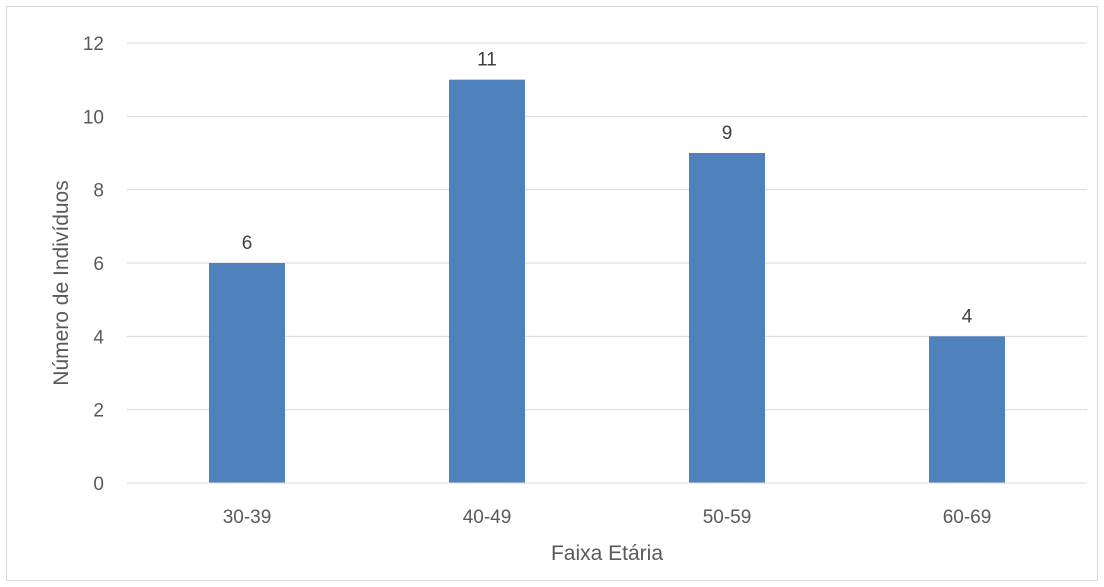 The height and width of the screenshot is (587, 1104). Describe the element at coordinates (93, 44) in the screenshot. I see `y-tick-label: 12` at that location.